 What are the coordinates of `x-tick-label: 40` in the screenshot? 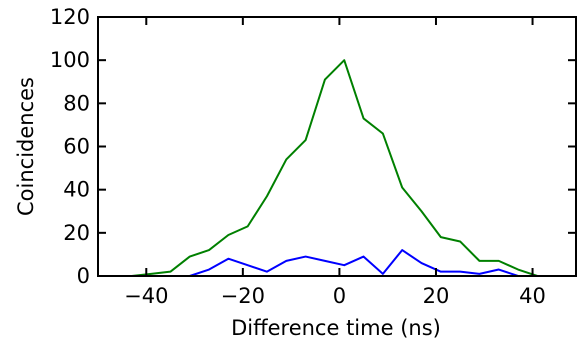 It's located at (532, 296).